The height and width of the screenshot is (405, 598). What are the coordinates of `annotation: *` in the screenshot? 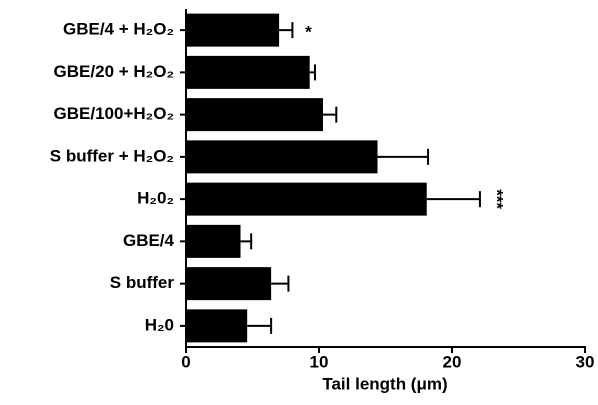 It's located at (308, 32).